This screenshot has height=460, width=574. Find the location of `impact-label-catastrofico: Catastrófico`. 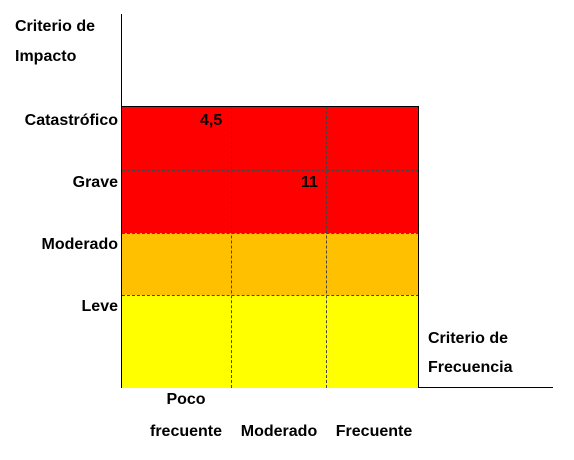

impact-label-catastrofico: Catastrófico is located at coordinates (71, 120).